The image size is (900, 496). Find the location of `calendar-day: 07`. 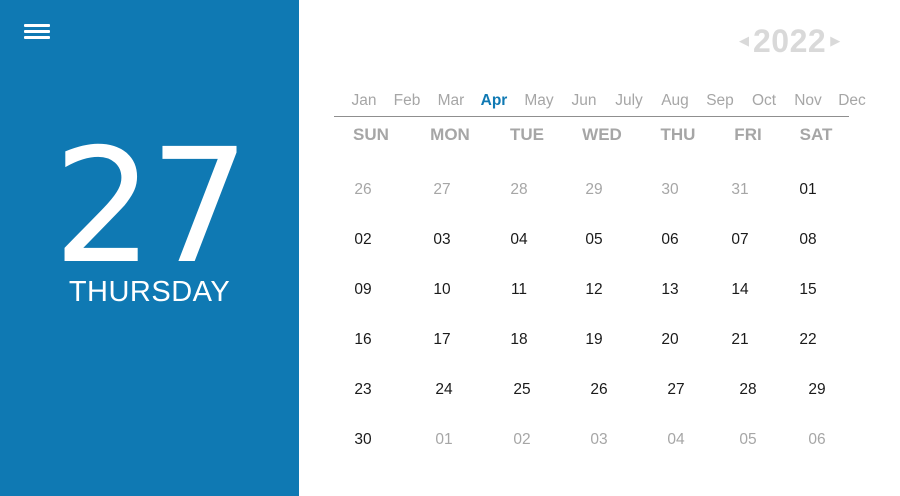

calendar-day: 07 is located at coordinates (740, 239).